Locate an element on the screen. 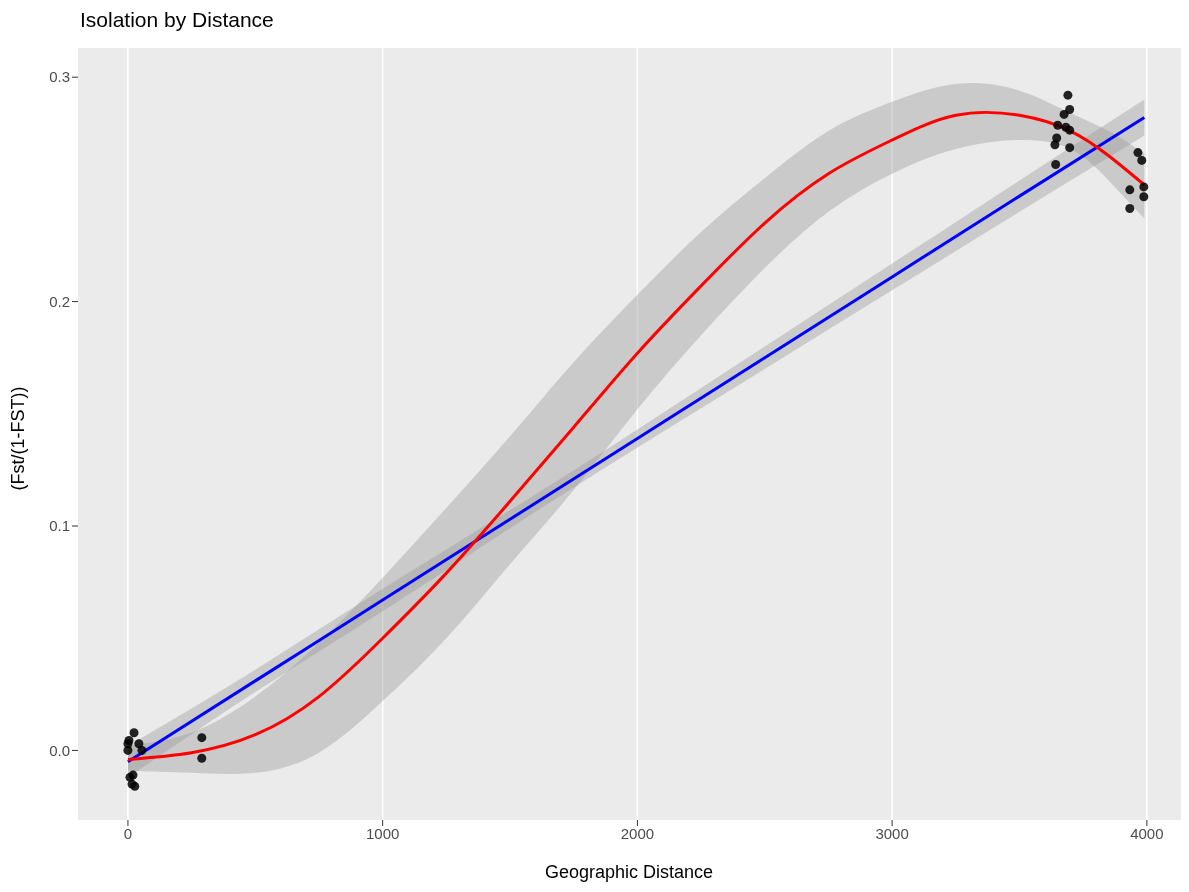 This screenshot has width=1189, height=892. x-axis-title: Geographic Distance is located at coordinates (629, 872).